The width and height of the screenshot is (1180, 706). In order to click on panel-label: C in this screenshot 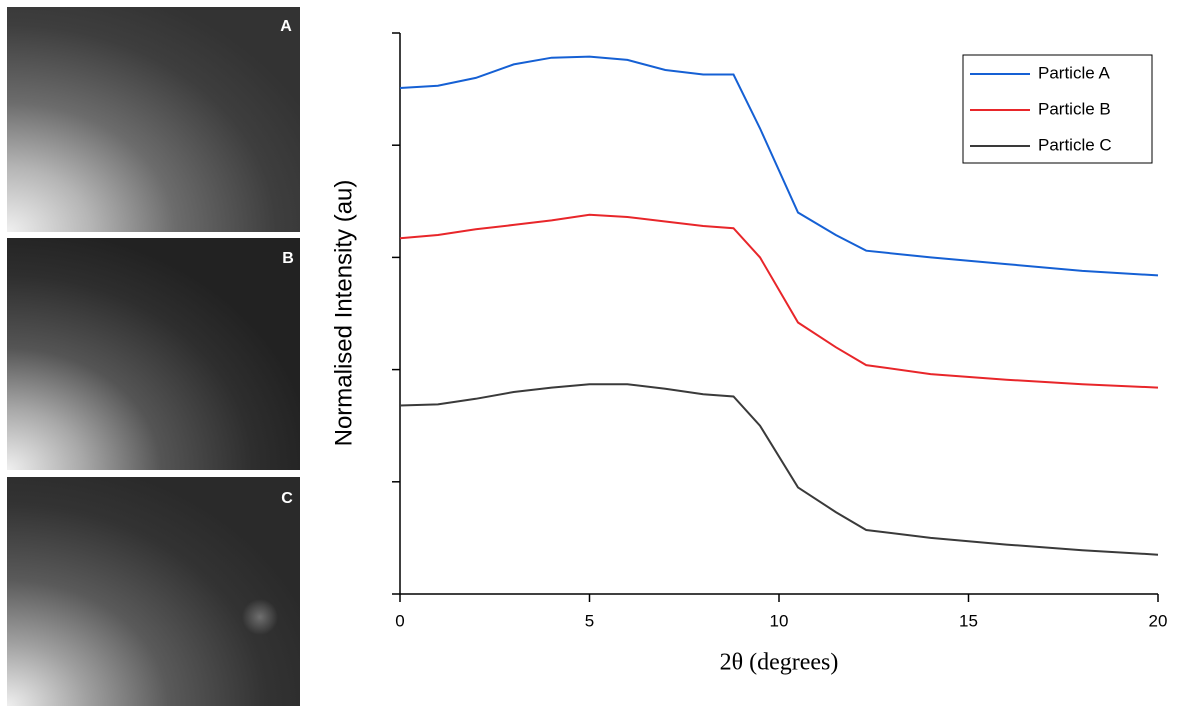, I will do `click(287, 498)`.